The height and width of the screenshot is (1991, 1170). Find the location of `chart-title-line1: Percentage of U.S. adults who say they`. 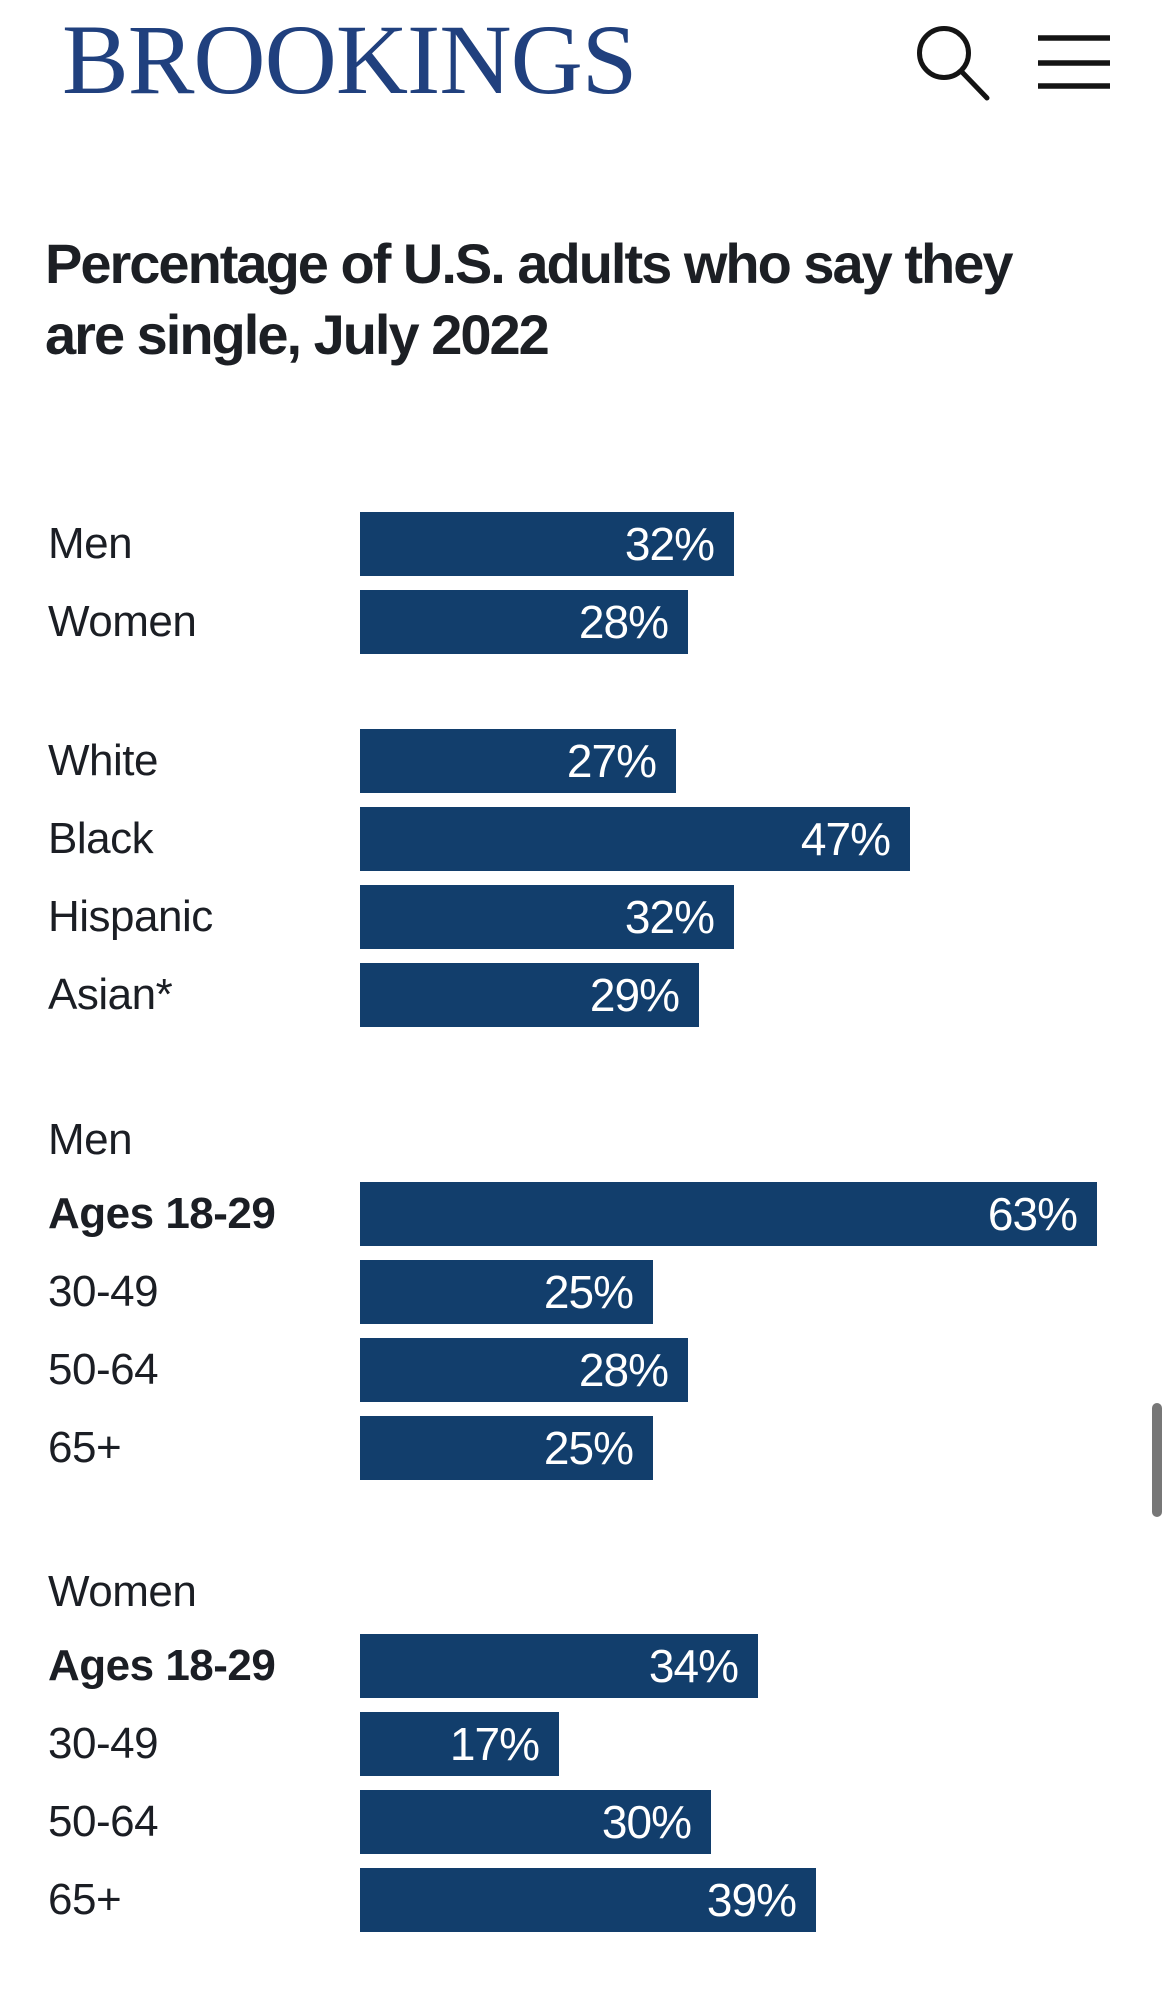

chart-title-line1: Percentage of U.S. adults who say they is located at coordinates (529, 263).